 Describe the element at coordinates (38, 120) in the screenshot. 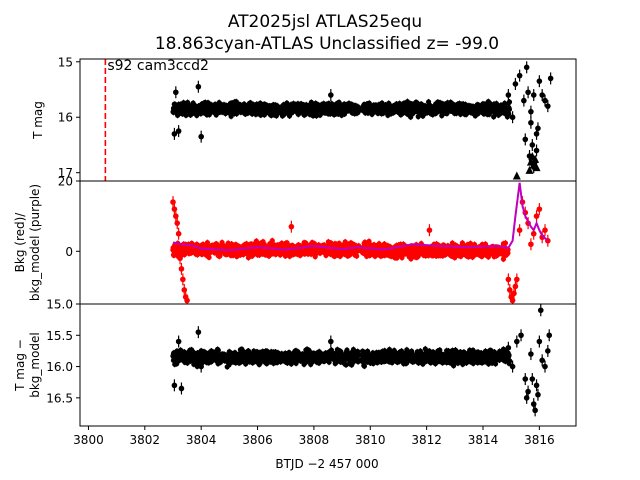

I see `top-y-axis-label: T mag` at that location.